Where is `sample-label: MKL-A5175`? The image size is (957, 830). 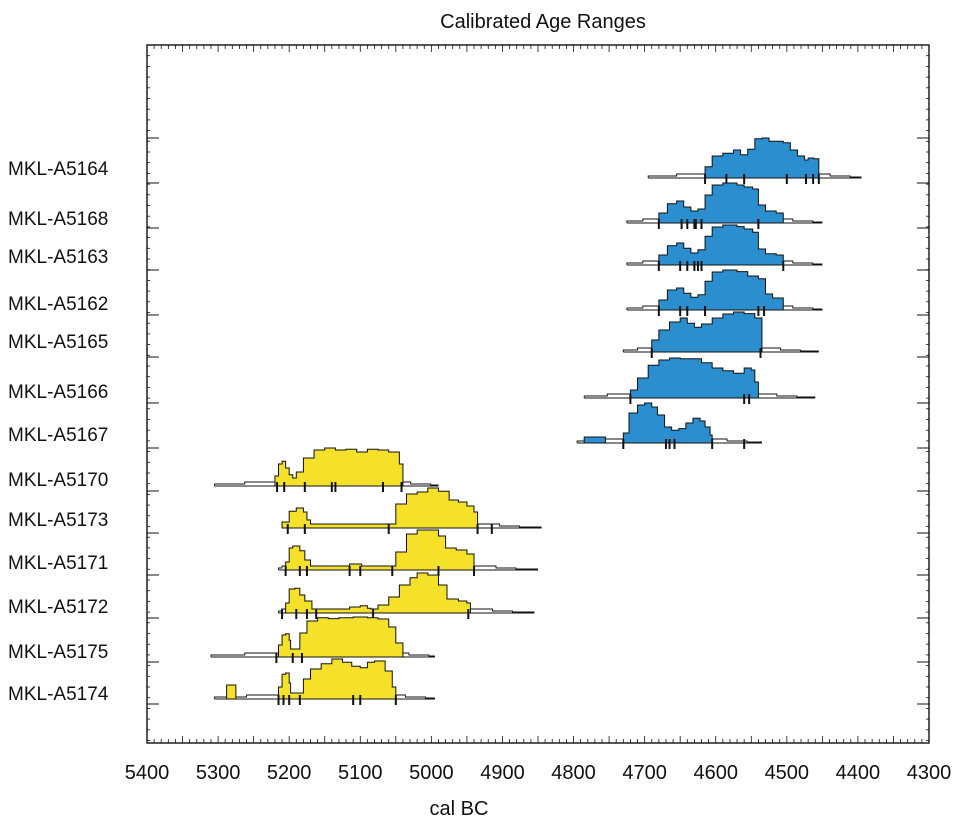 sample-label: MKL-A5175 is located at coordinates (58, 652).